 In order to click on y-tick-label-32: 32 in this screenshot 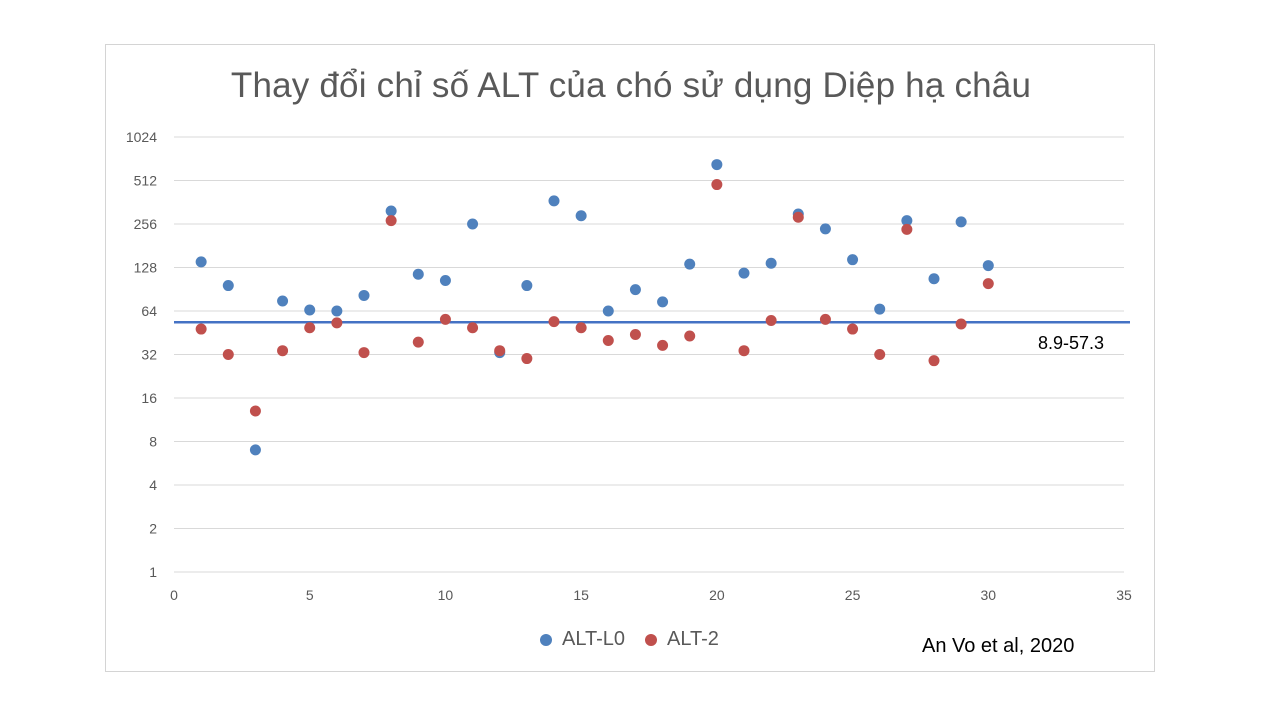, I will do `click(149, 355)`.